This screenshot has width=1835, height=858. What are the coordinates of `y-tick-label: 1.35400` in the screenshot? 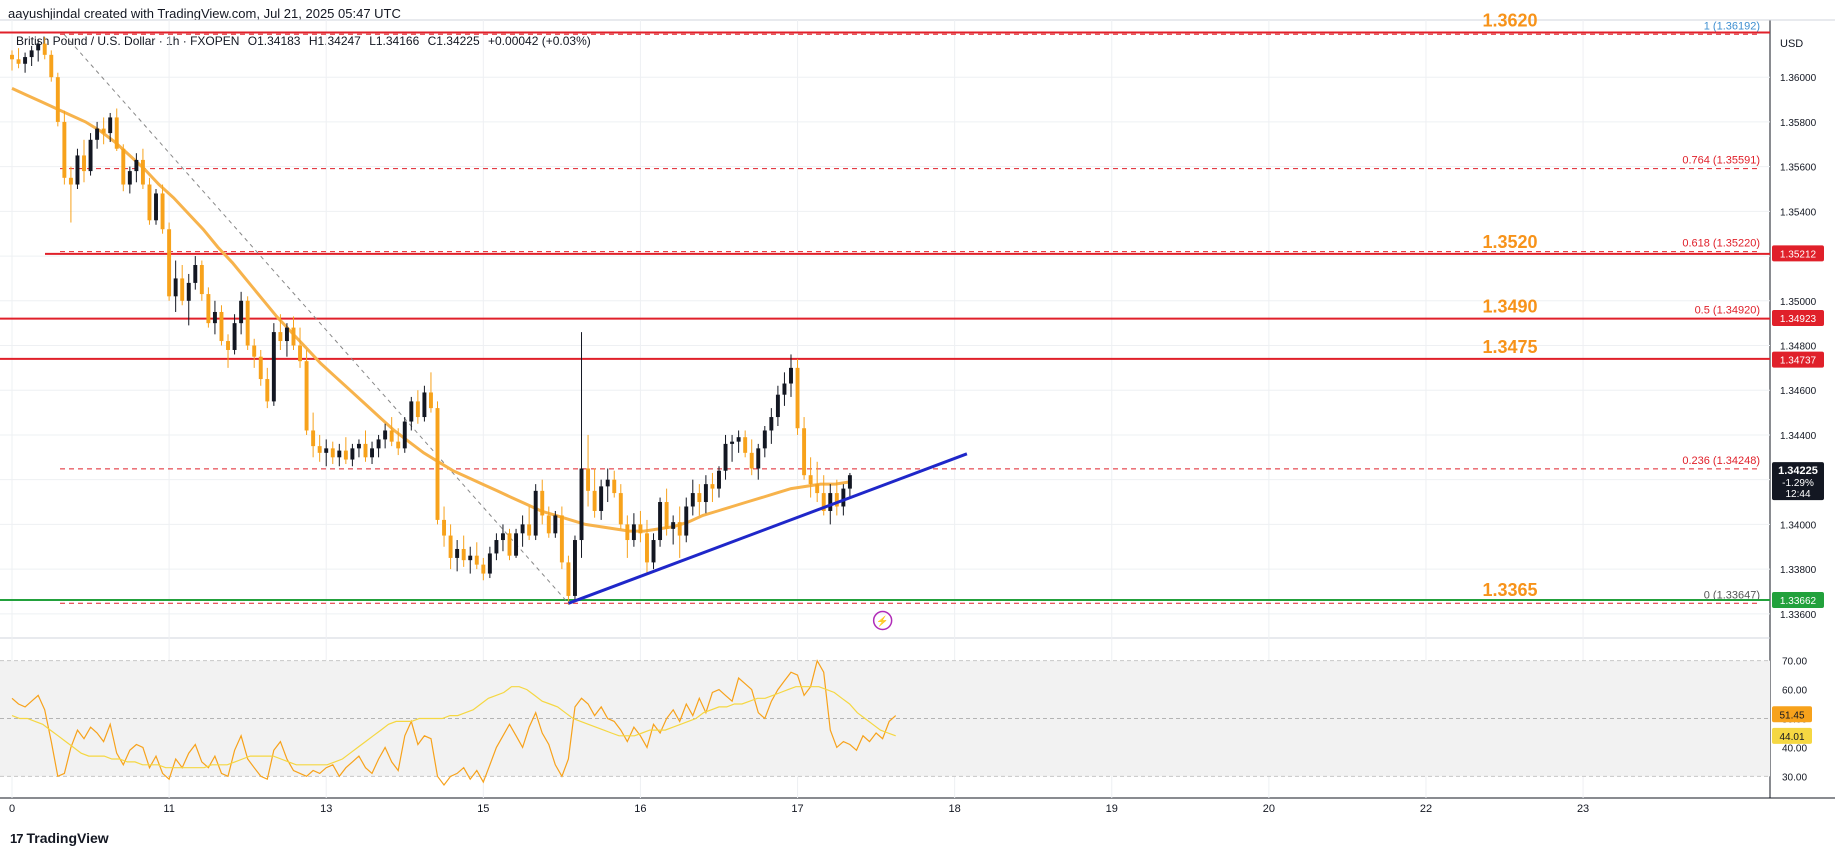 It's located at (1798, 212).